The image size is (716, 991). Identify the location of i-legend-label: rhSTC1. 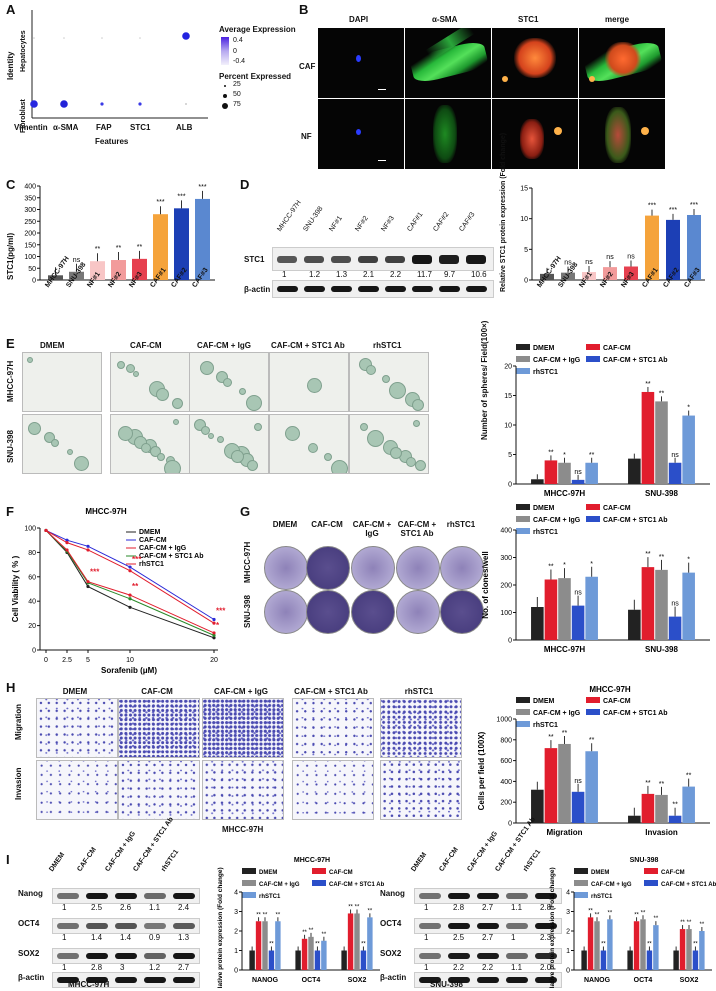
(602, 897).